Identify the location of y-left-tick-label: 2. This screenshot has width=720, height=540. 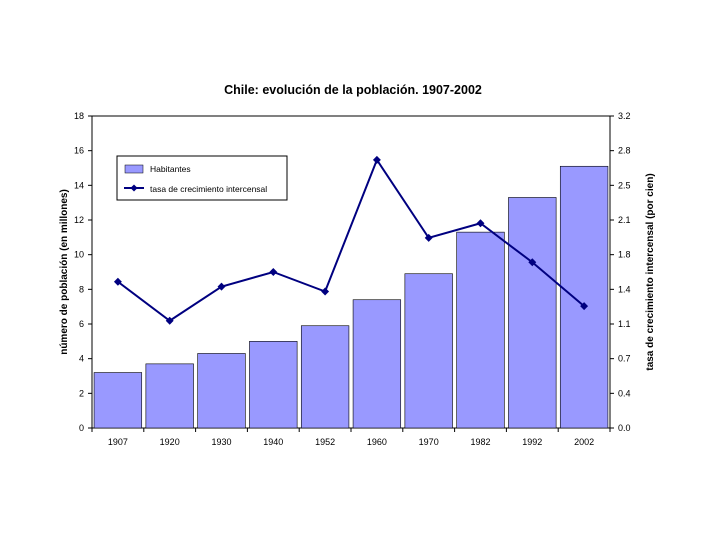
(81, 393).